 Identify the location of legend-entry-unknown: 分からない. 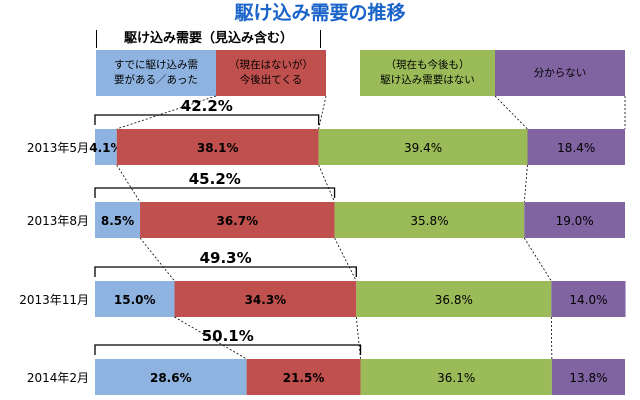
(560, 73).